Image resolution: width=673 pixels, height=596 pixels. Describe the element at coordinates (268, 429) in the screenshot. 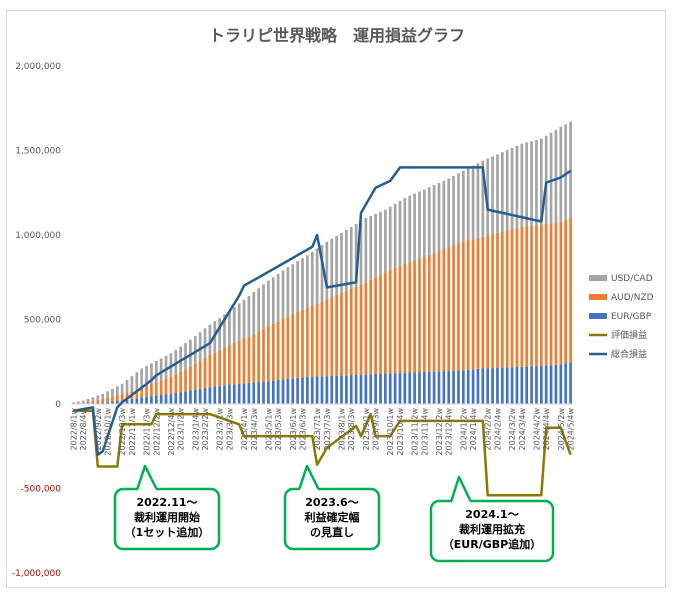

I see `x-tick-label: 2023/5/1w` at that location.